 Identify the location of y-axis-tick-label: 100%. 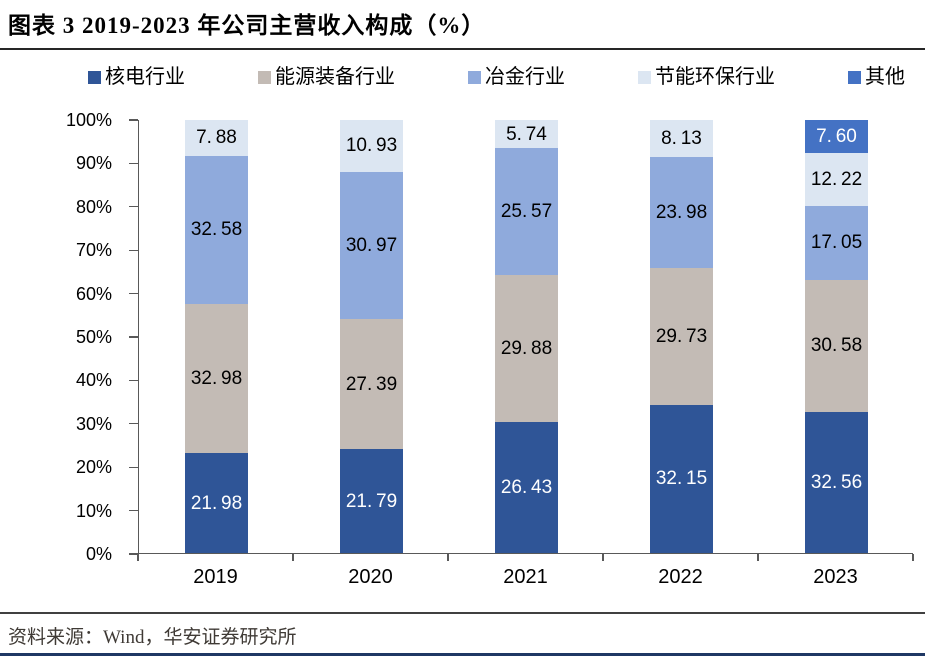
(88, 120).